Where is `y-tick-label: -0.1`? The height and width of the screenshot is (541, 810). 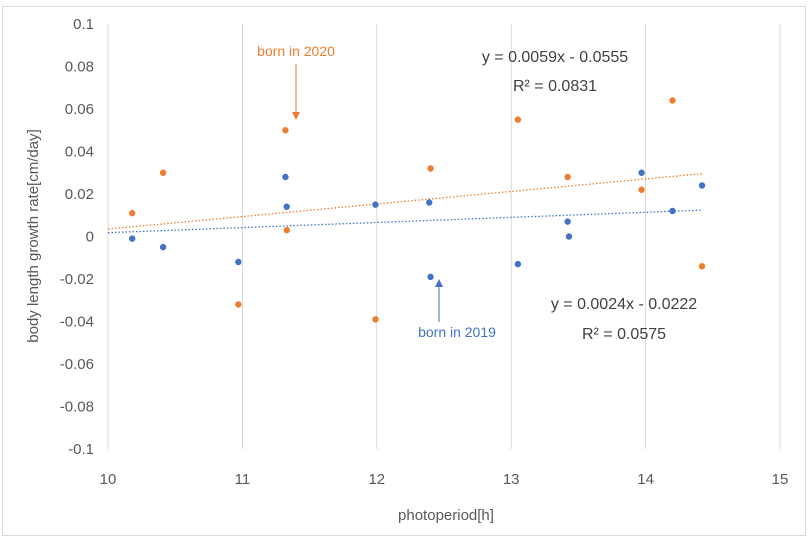 y-tick-label: -0.1 is located at coordinates (81, 449).